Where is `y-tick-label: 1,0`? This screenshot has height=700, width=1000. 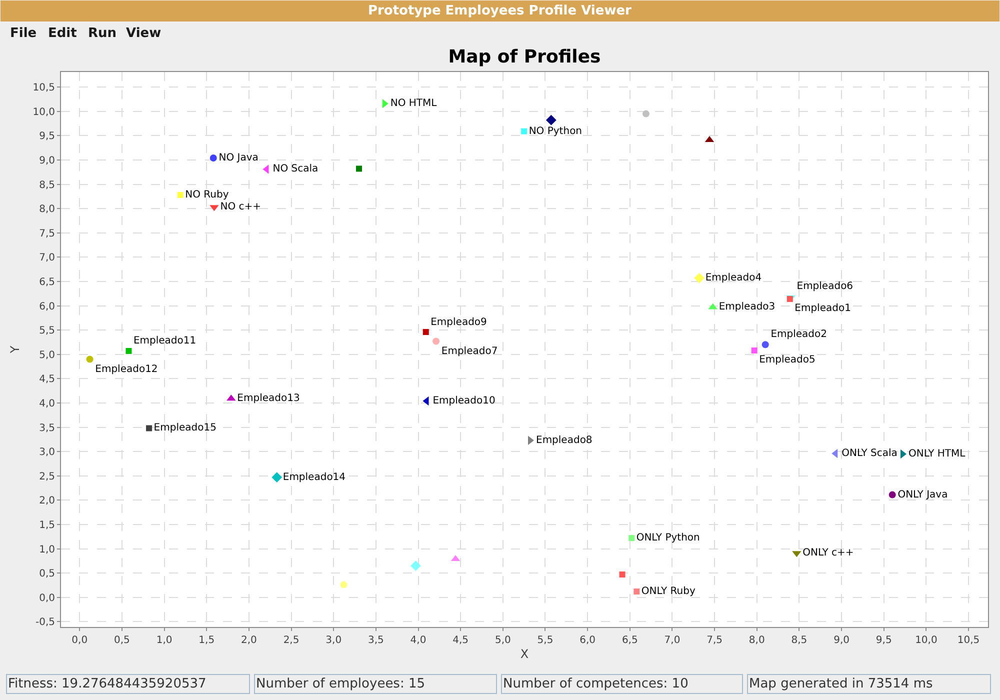
y-tick-label: 1,0 is located at coordinates (47, 550).